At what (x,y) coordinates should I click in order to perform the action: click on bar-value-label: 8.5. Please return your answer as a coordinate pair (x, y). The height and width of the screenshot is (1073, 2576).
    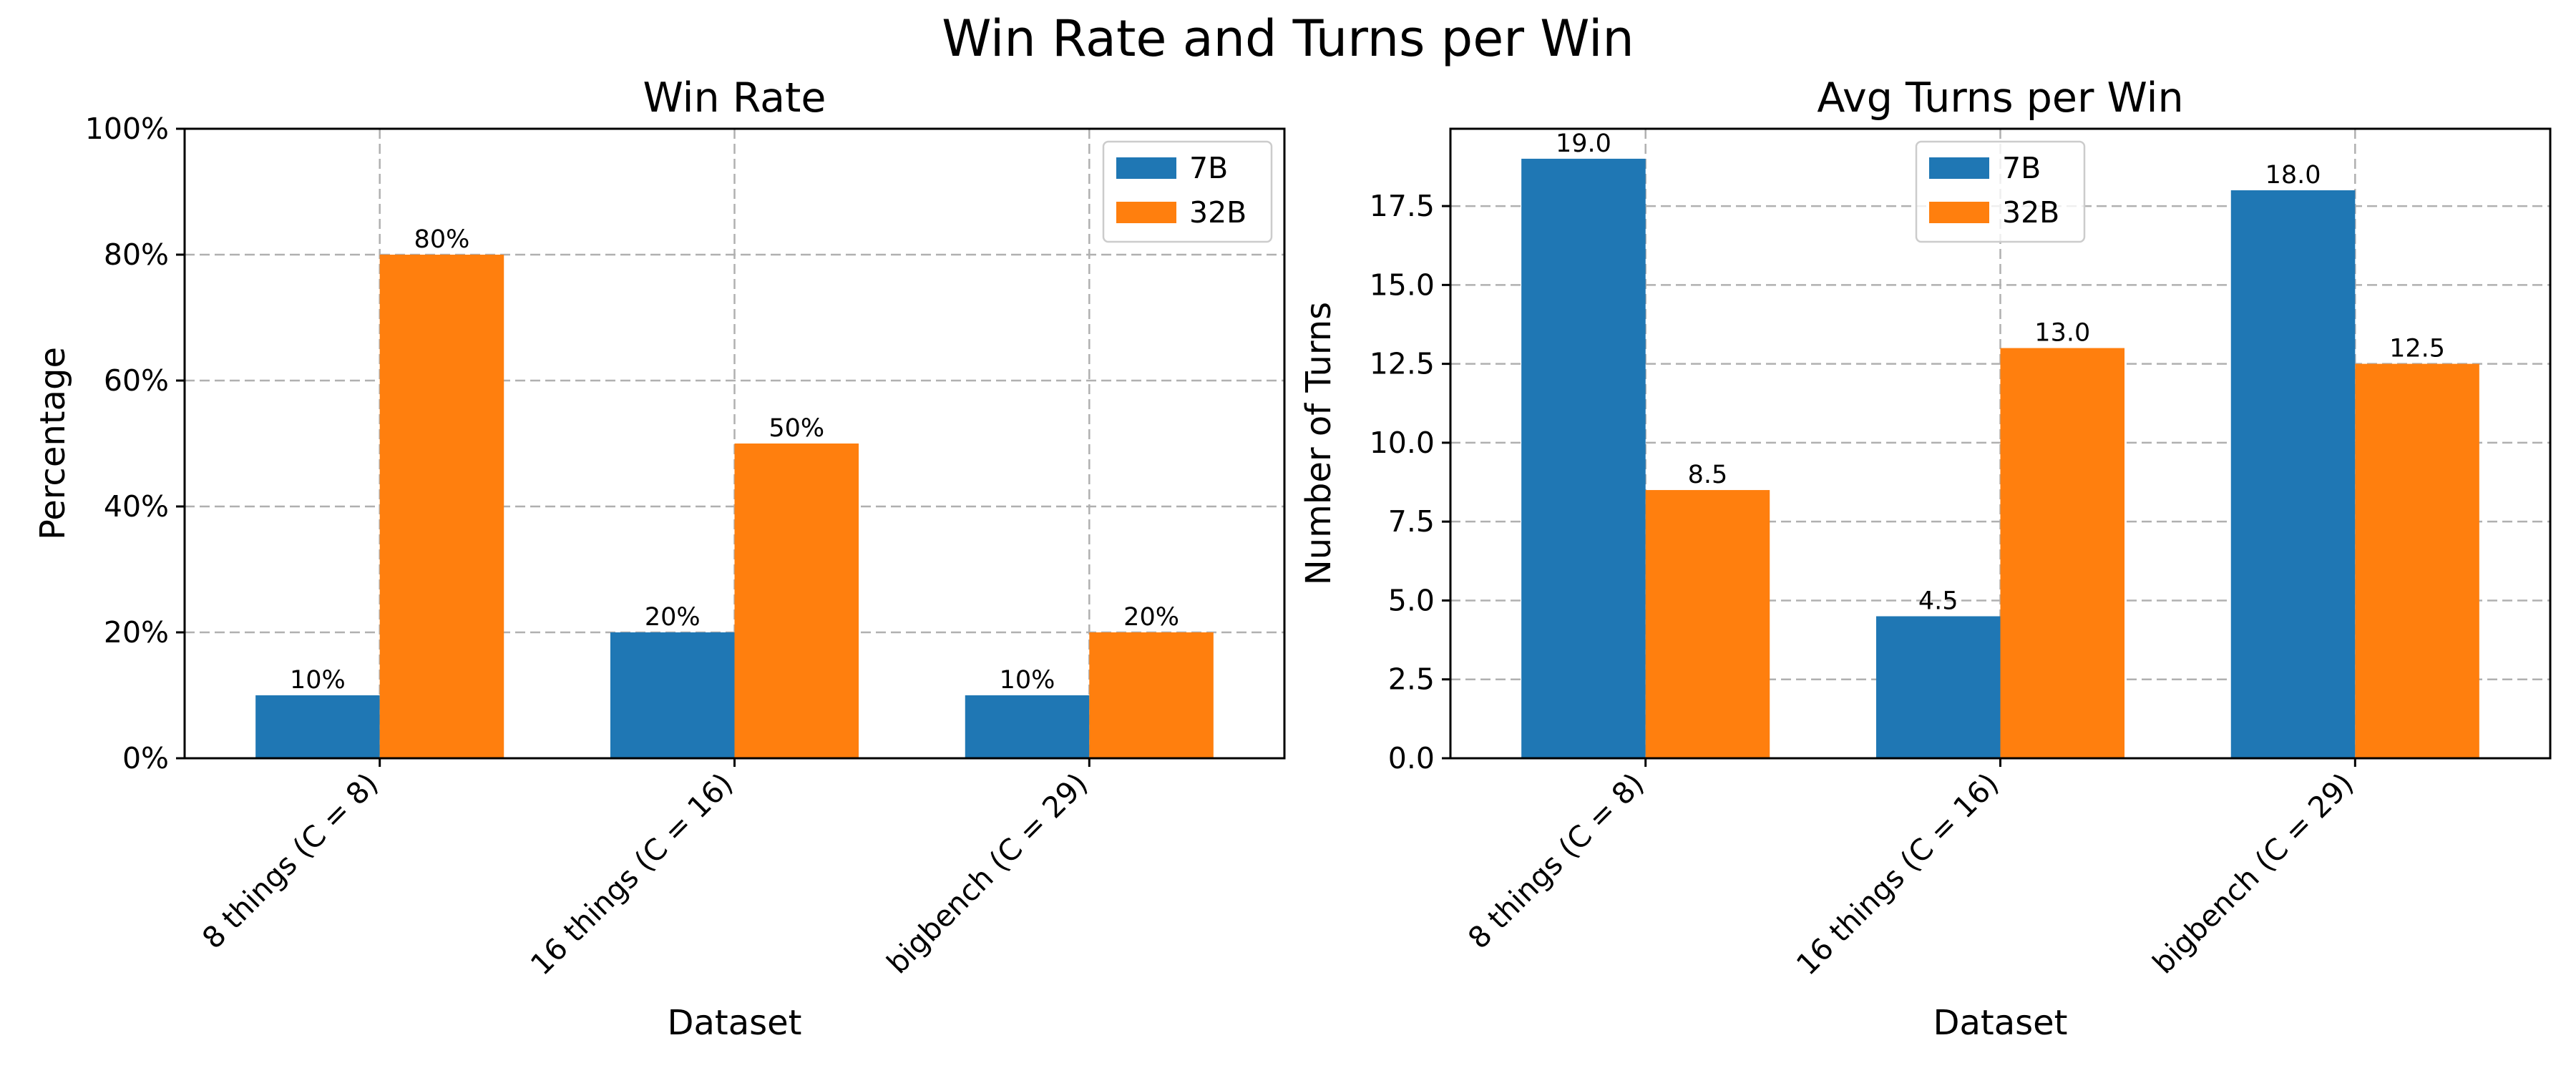
    Looking at the image, I should click on (1708, 475).